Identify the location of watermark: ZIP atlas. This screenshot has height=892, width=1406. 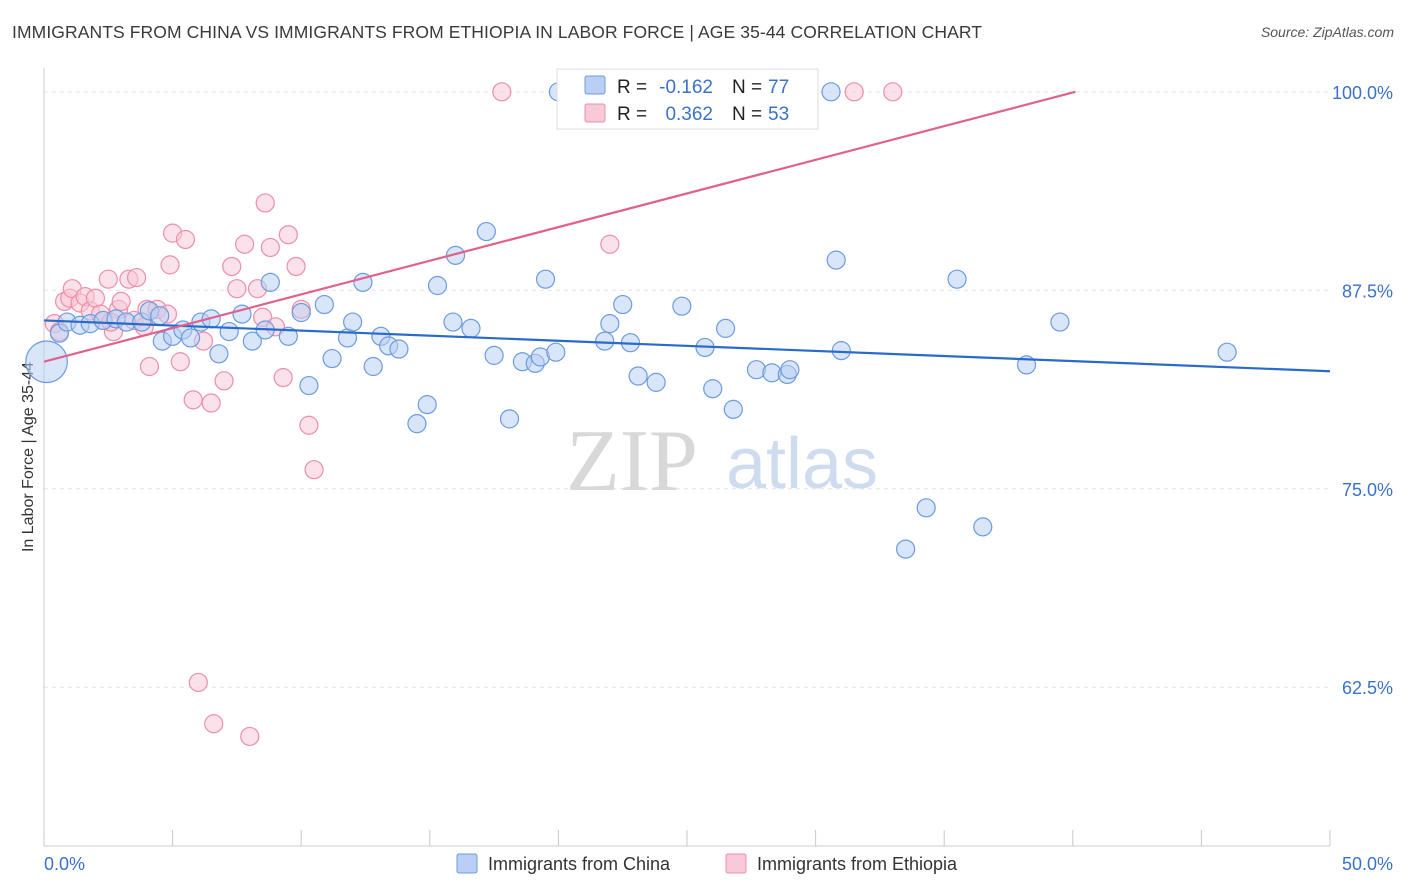
(722, 461).